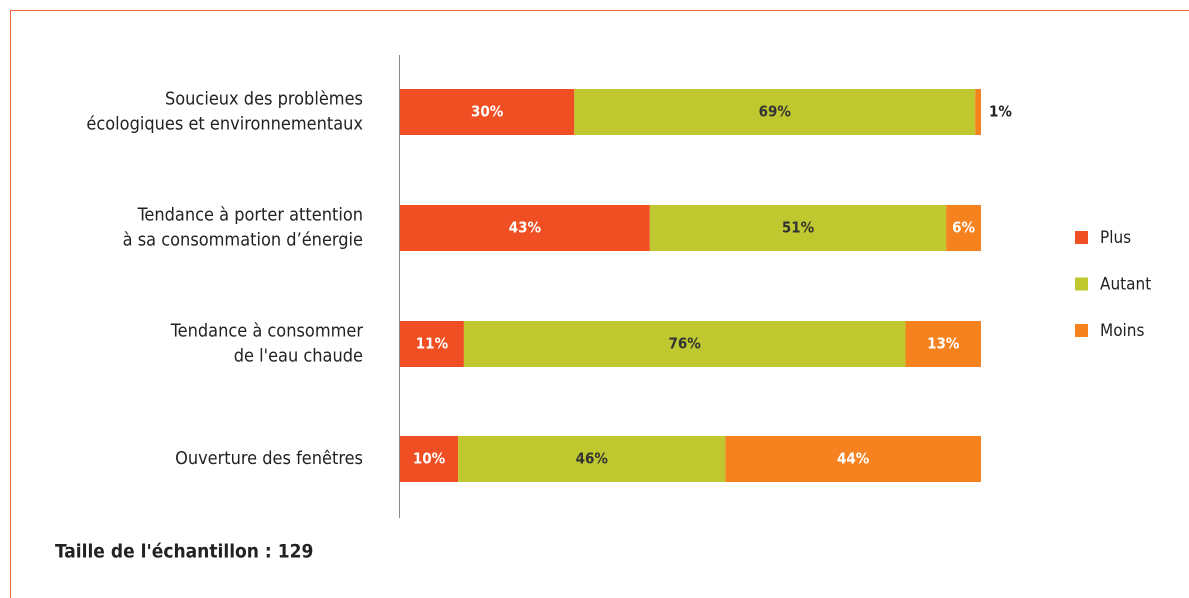 This screenshot has width=1189, height=598. I want to click on value-label: 43%, so click(525, 228).